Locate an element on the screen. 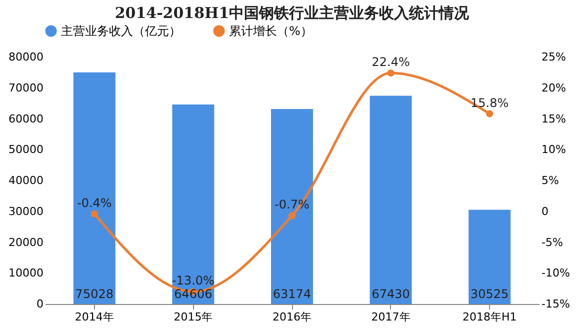  data-label: 67430 is located at coordinates (391, 294).